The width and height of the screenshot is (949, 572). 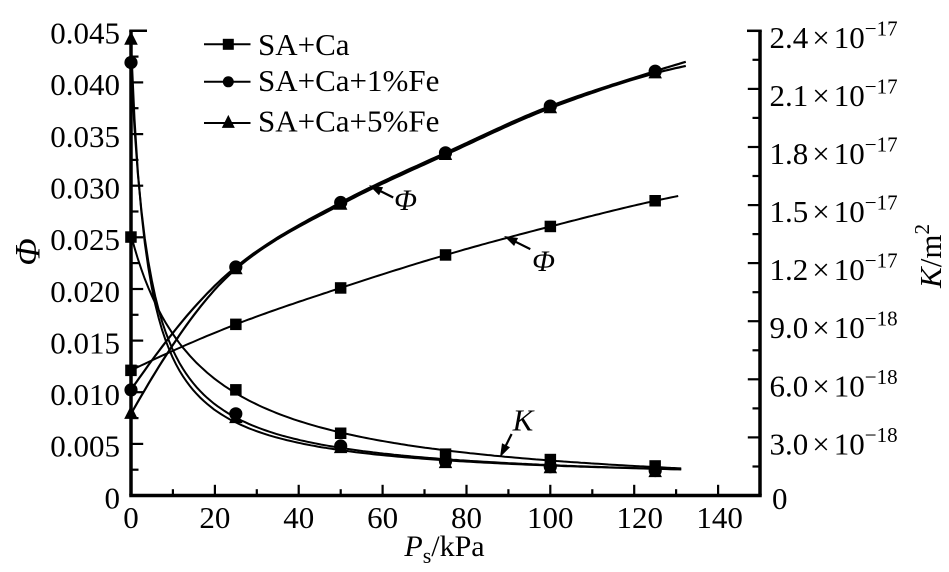 What do you see at coordinates (550, 517) in the screenshot?
I see `svg-text: 100` at bounding box center [550, 517].